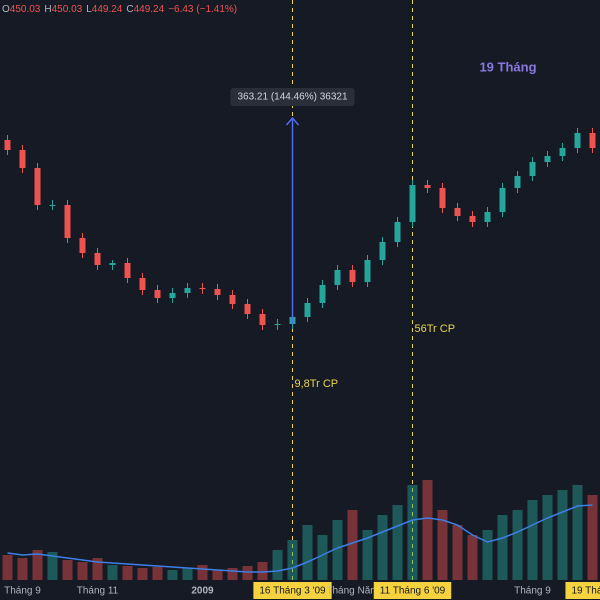 The height and width of the screenshot is (600, 600). What do you see at coordinates (129, 9) in the screenshot?
I see `ohlc-key: C` at bounding box center [129, 9].